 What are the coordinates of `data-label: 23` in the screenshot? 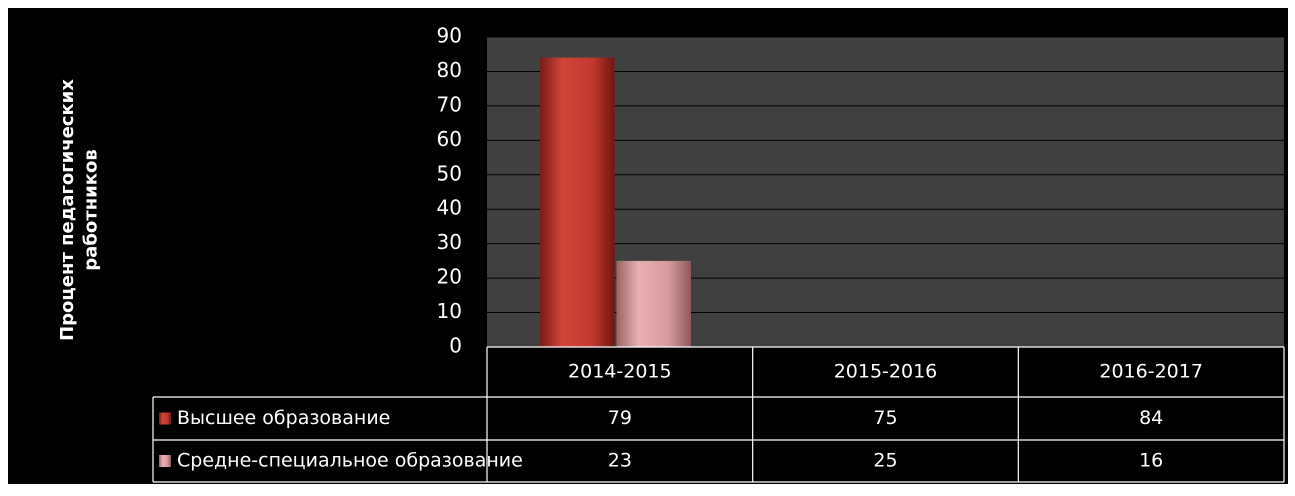 It's located at (620, 461).